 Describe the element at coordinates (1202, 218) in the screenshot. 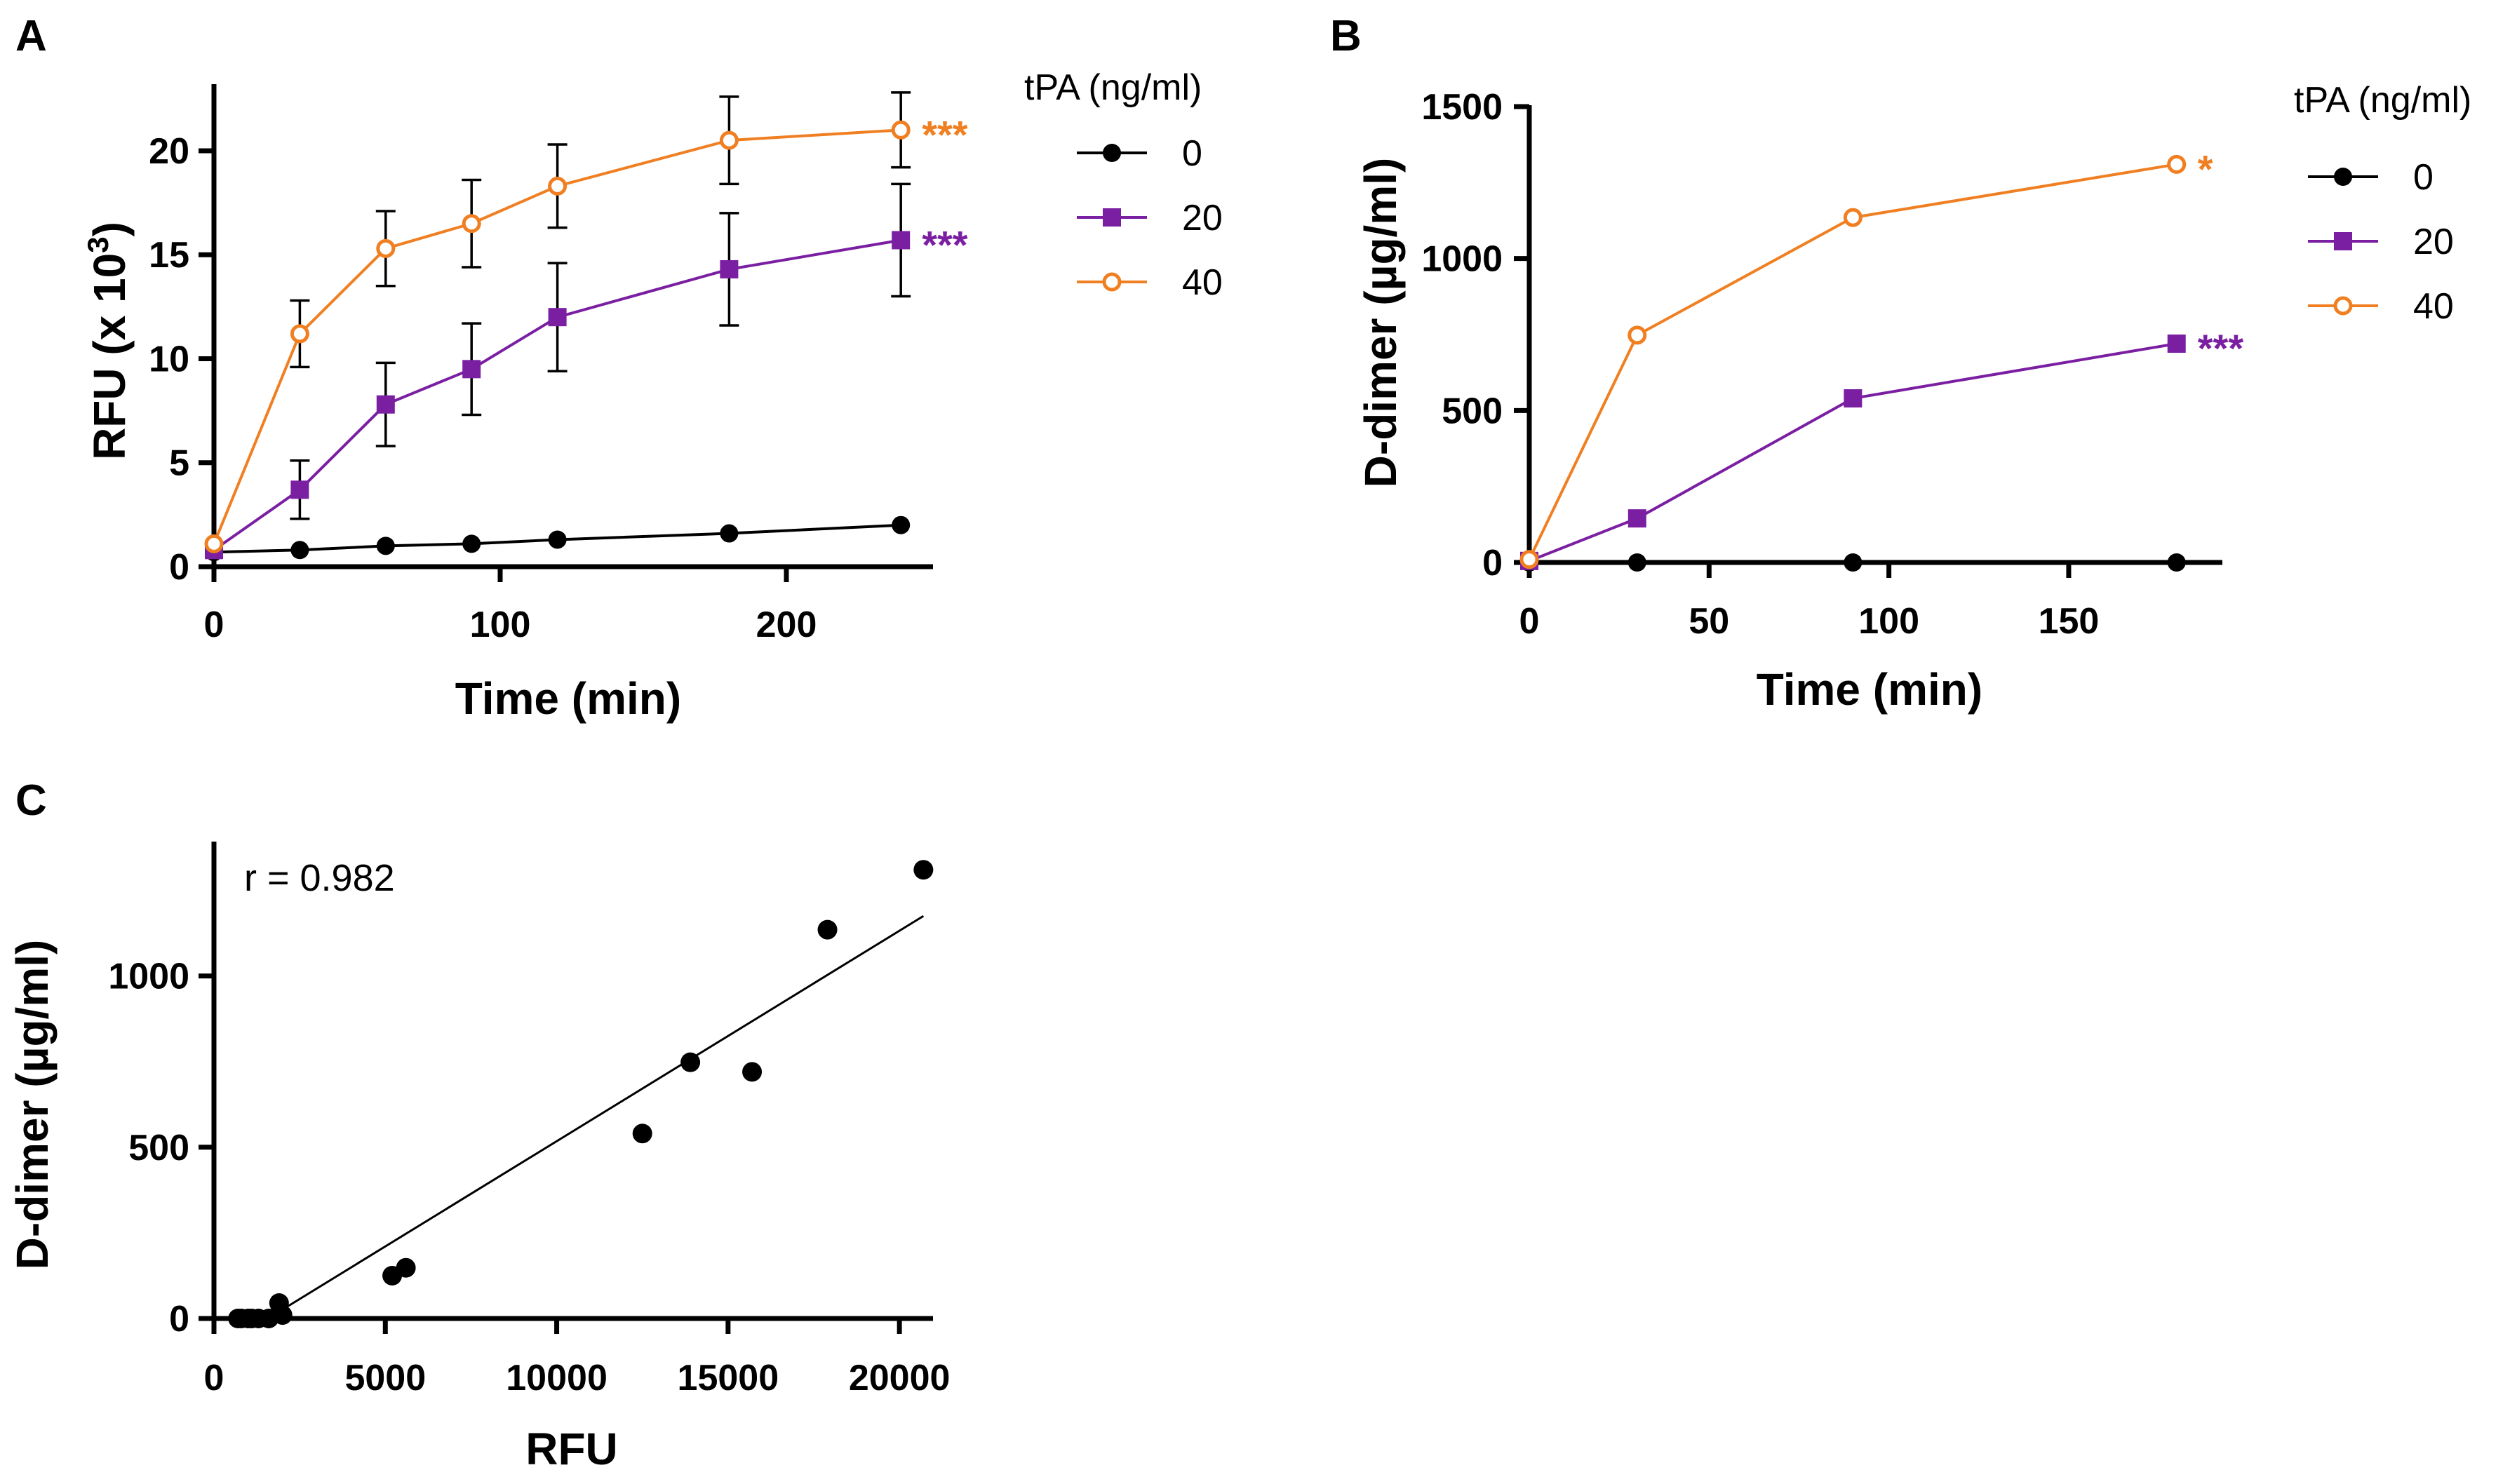

I see `panel-a-legend-label: 20` at that location.